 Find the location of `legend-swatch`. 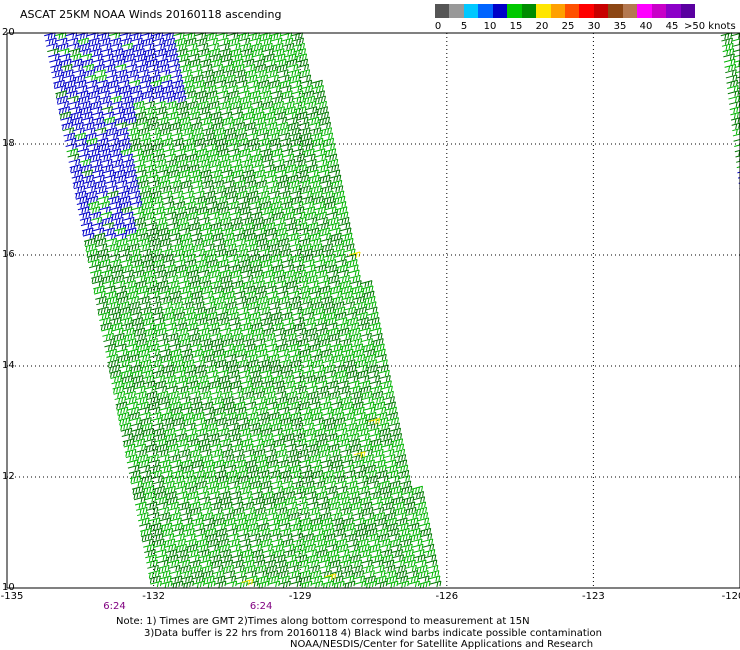

legend-swatch is located at coordinates (457, 11).